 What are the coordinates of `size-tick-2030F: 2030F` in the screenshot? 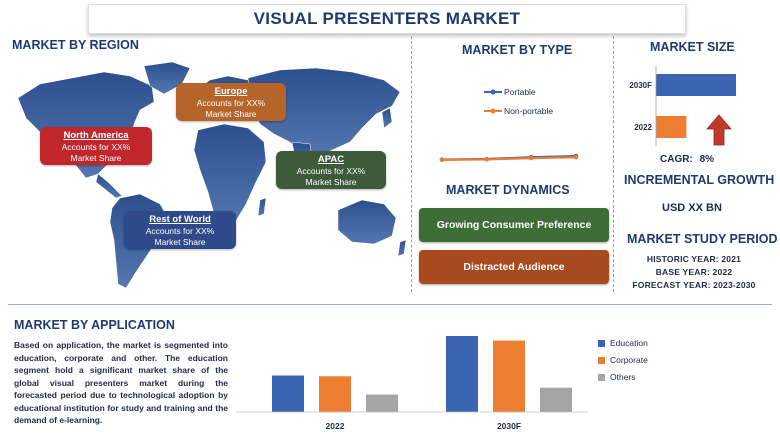 It's located at (640, 85).